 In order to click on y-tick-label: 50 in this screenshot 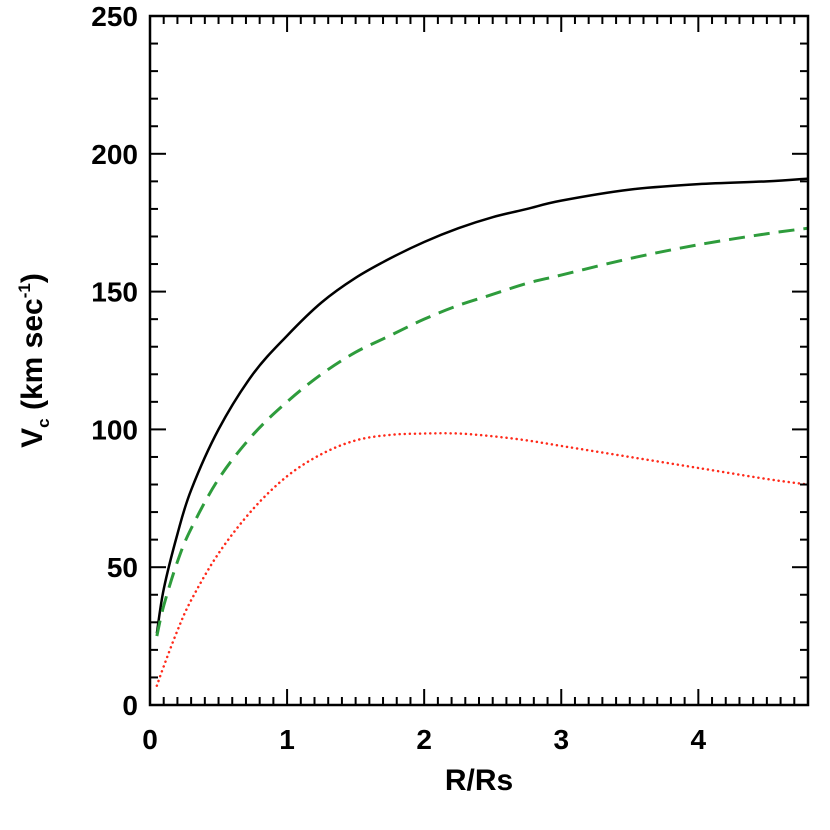, I will do `click(122, 567)`.